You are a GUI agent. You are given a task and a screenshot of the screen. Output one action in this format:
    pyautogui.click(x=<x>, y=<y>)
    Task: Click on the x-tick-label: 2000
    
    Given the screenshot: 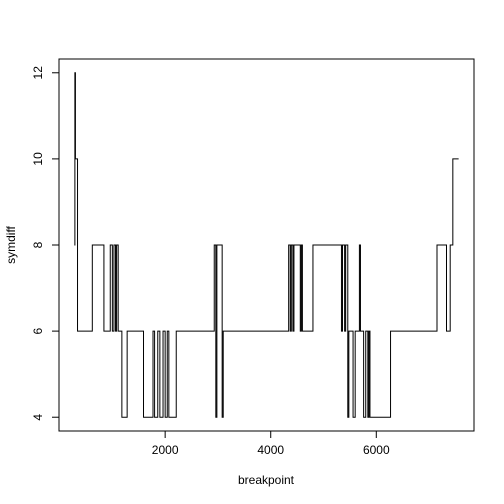 What is the action you would take?
    pyautogui.click(x=165, y=450)
    